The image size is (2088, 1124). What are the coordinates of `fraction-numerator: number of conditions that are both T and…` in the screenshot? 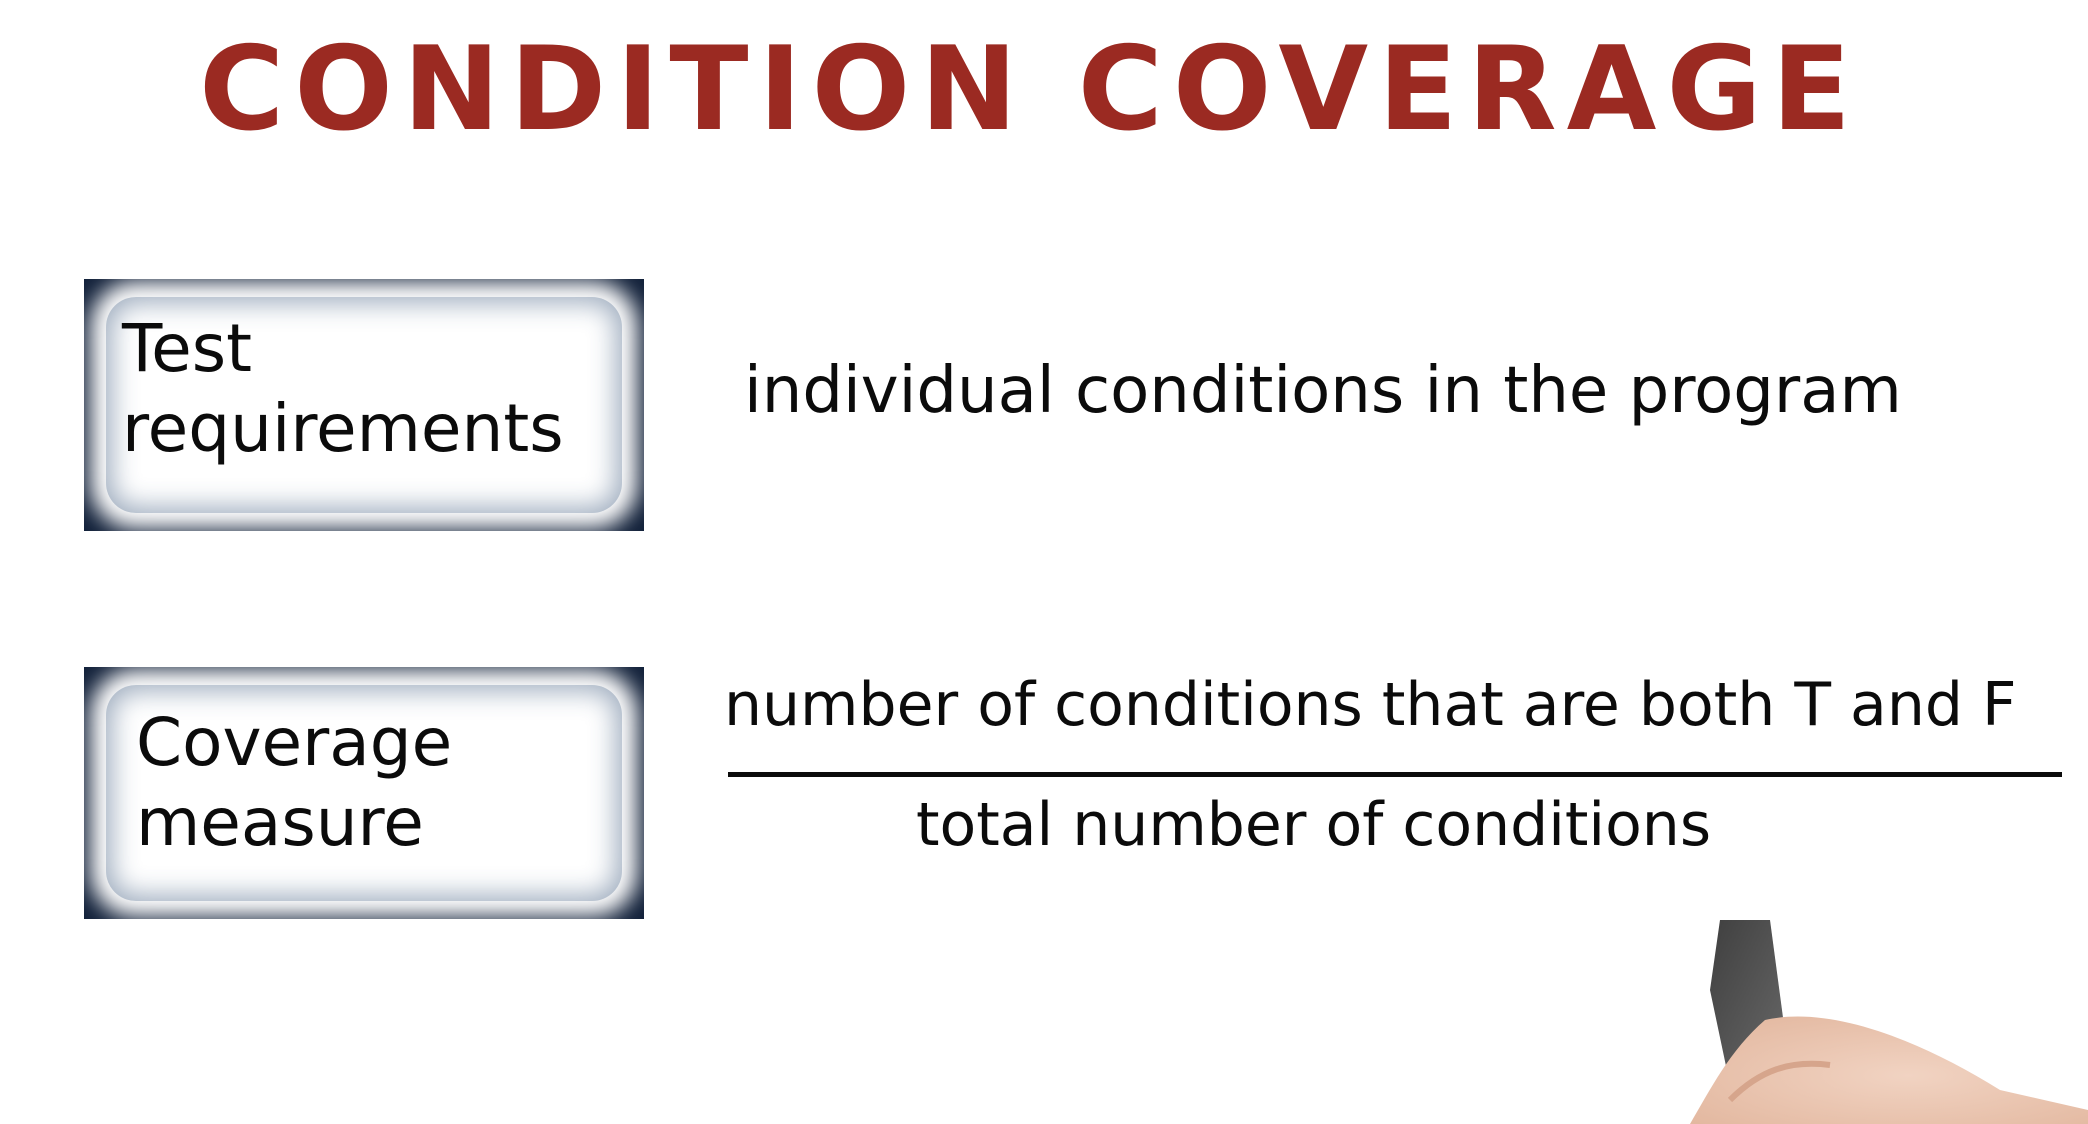 It's located at (1370, 705).